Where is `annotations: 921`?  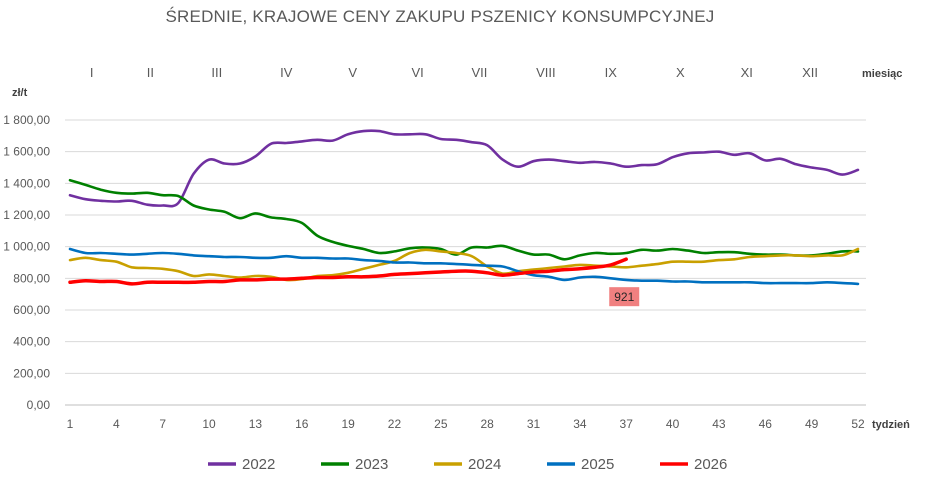 annotations: 921 is located at coordinates (624, 297).